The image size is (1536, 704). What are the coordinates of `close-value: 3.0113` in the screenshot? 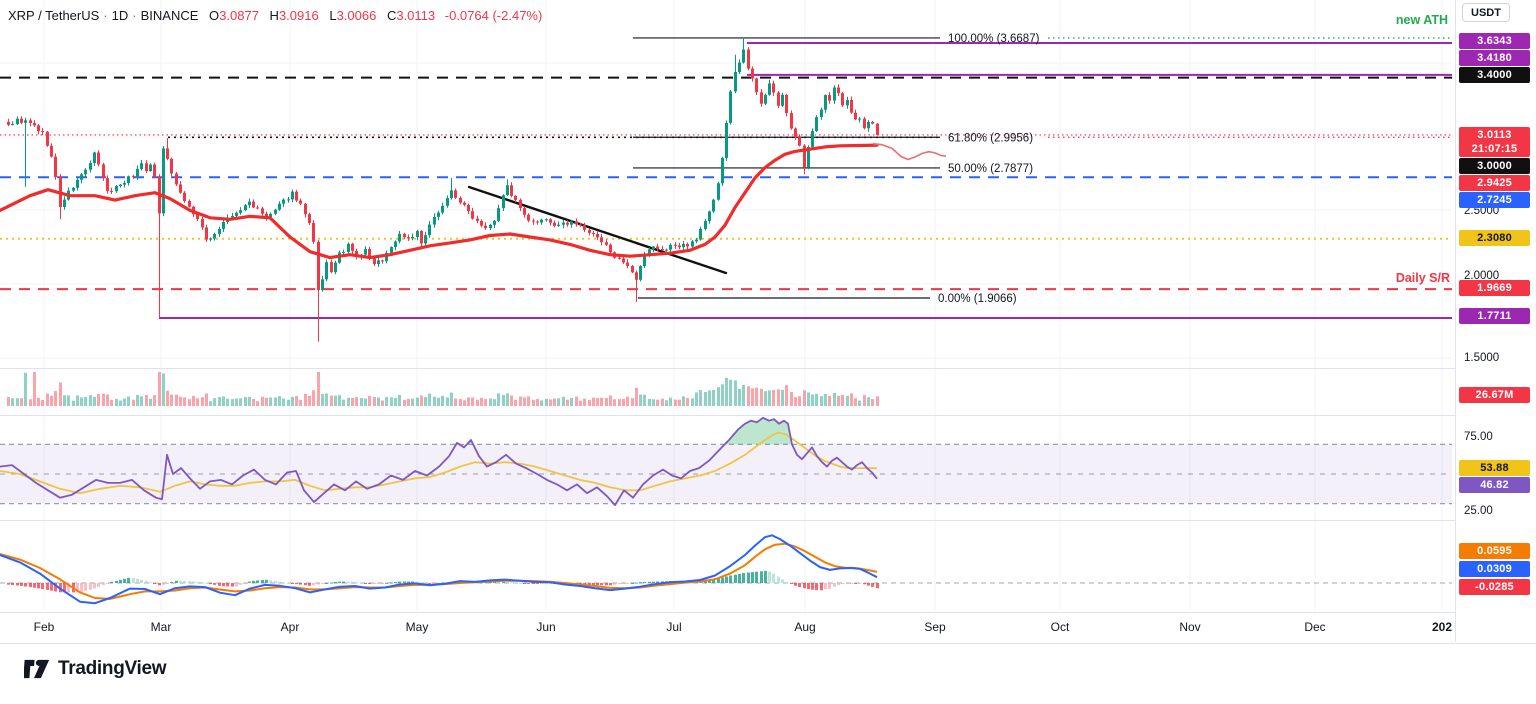 It's located at (416, 15).